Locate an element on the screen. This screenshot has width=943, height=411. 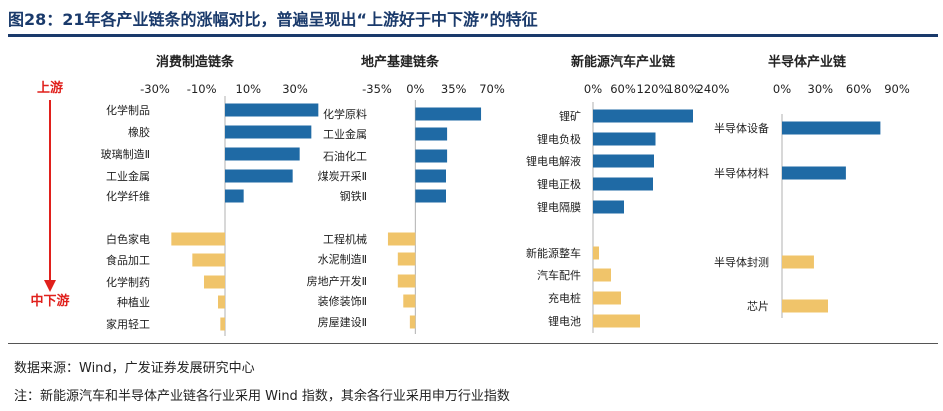
category-label: 充电桩 is located at coordinates (564, 298).